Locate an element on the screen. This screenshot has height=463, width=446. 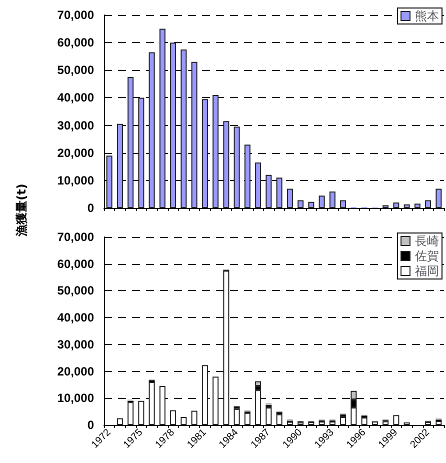
legend-label: 佐賀 is located at coordinates (427, 256).